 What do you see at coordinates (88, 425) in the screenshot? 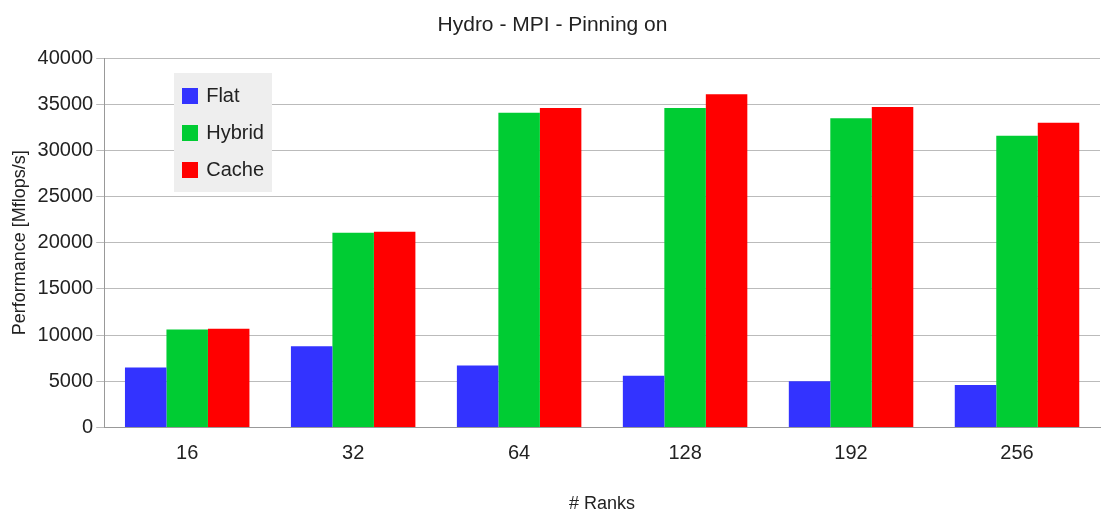
I see `y-tick-label: 0` at bounding box center [88, 425].